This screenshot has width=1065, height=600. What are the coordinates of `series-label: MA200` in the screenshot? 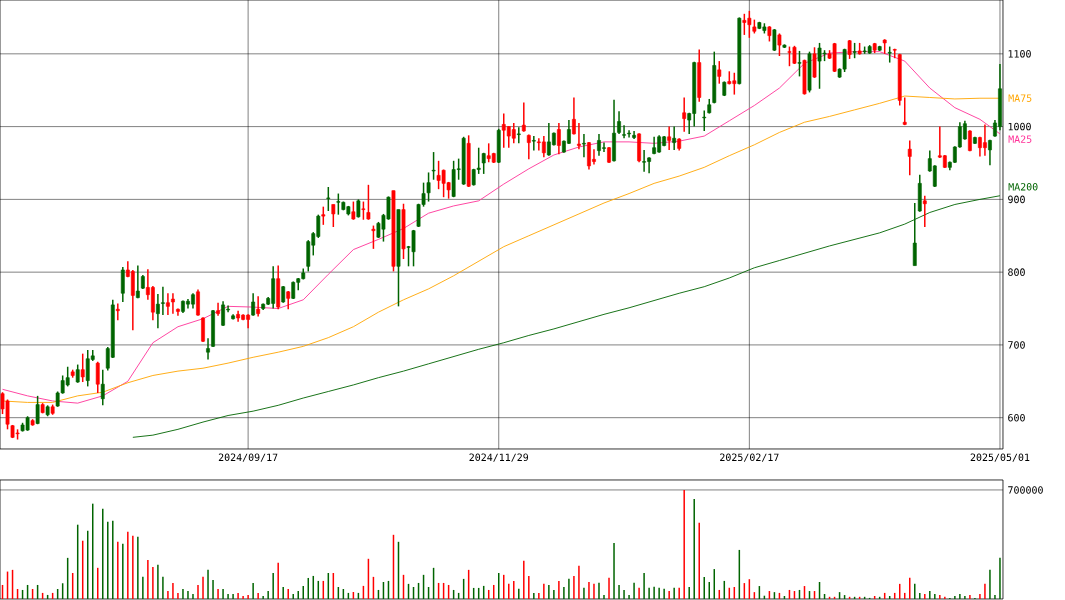 It's located at (1023, 187).